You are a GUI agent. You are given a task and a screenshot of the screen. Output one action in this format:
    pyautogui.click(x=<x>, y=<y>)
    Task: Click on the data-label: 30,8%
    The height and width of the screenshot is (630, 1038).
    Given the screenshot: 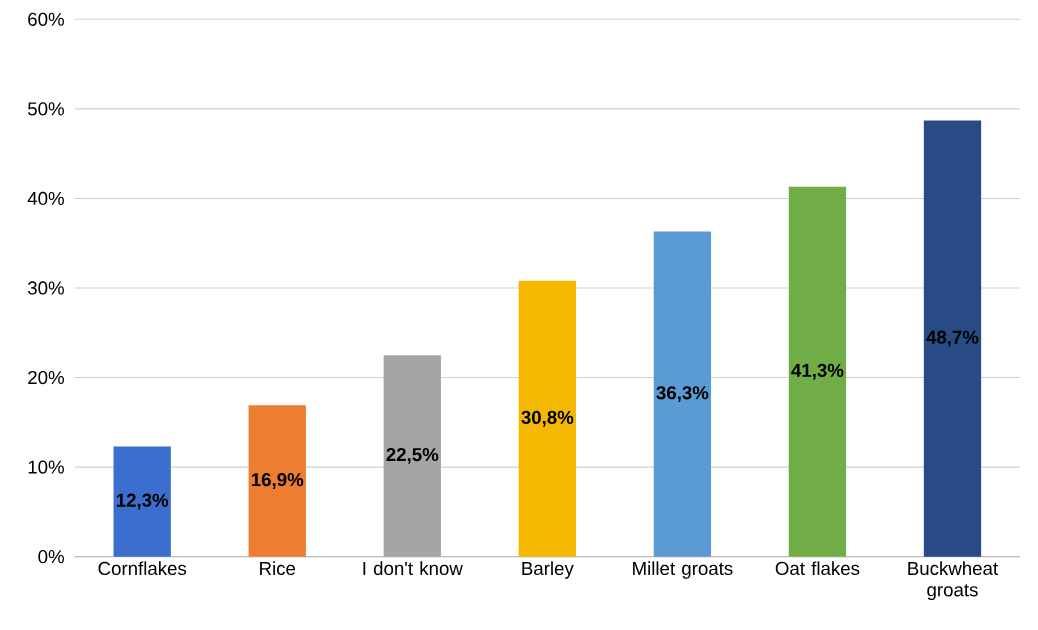 What is the action you would take?
    pyautogui.click(x=547, y=418)
    